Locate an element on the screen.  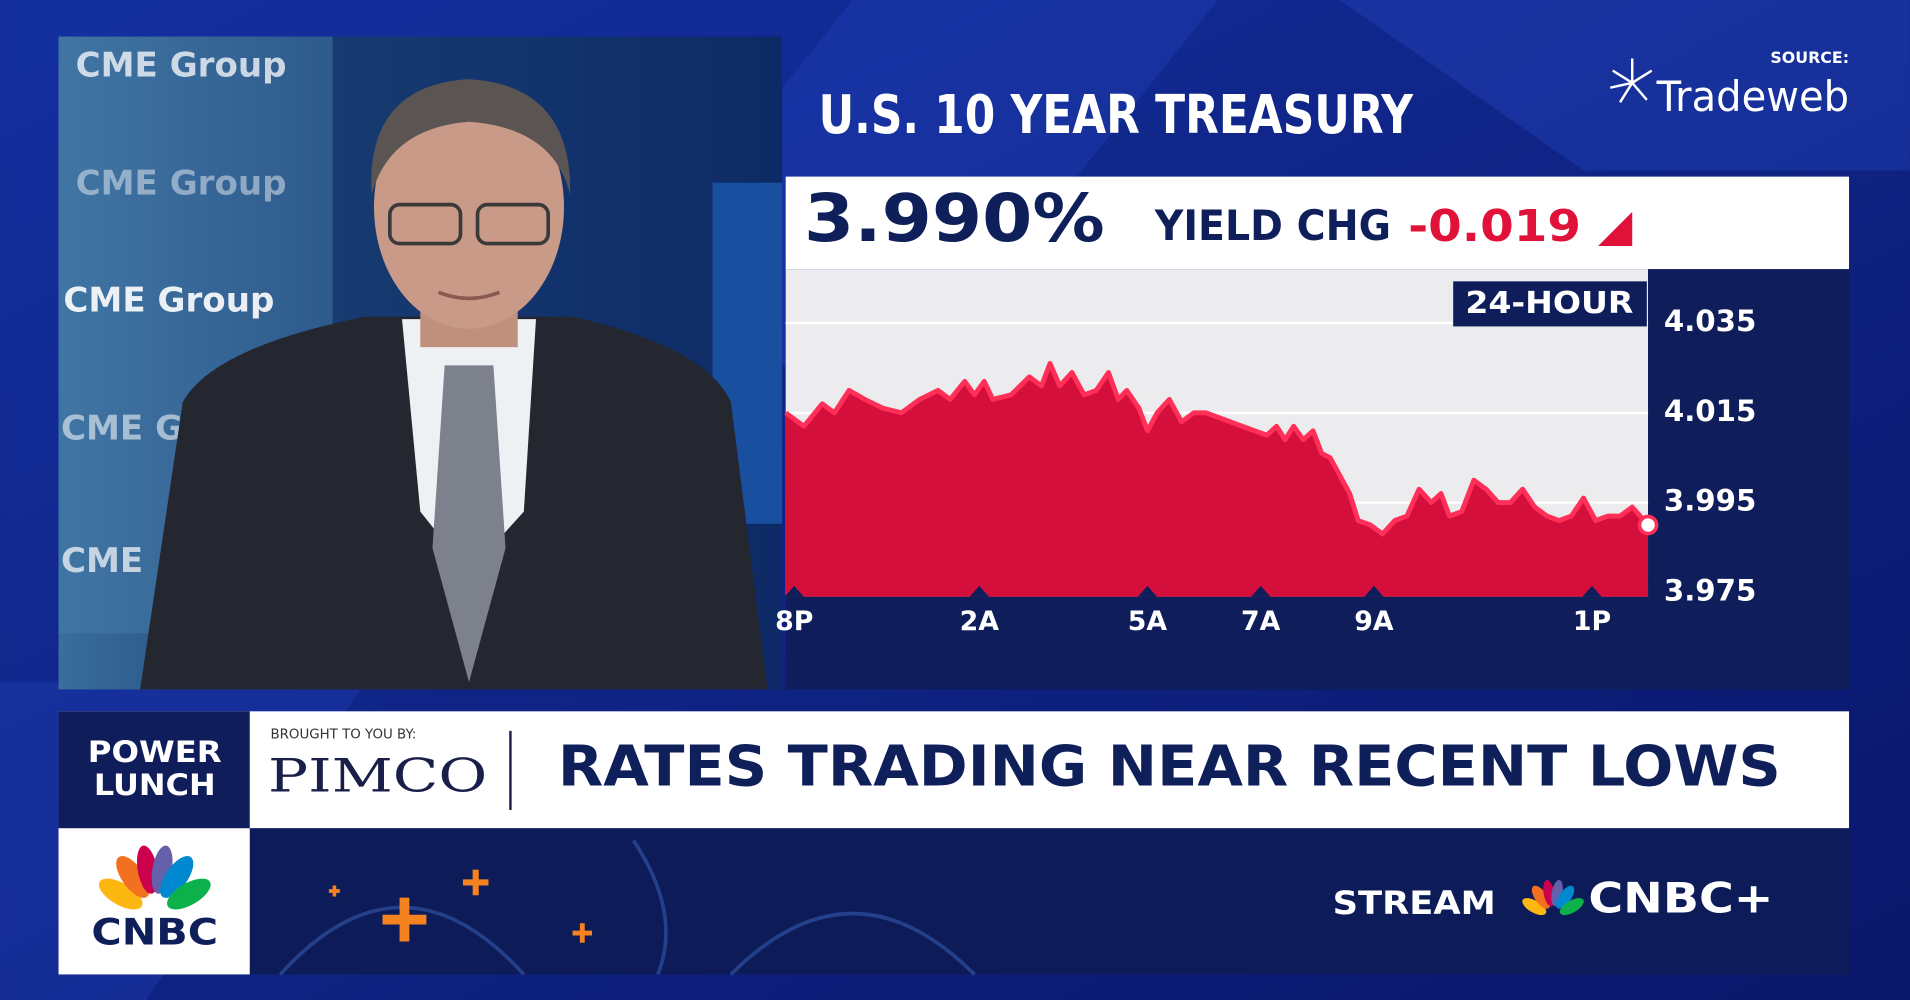
headline: RATES TRADING NEAR RECENT LOWS is located at coordinates (1169, 766).